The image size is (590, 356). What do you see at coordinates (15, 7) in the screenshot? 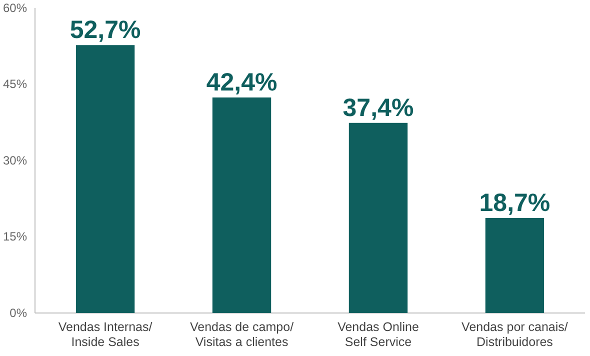
I see `y-tick-label: 60%` at bounding box center [15, 7].